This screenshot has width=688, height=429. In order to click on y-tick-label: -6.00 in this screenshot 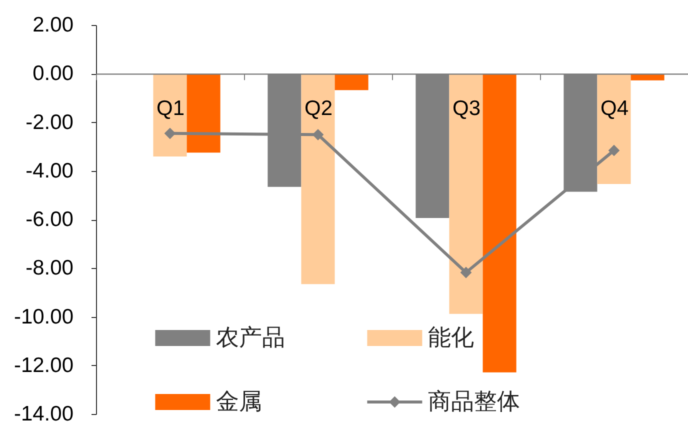, I will do `click(50, 219)`.